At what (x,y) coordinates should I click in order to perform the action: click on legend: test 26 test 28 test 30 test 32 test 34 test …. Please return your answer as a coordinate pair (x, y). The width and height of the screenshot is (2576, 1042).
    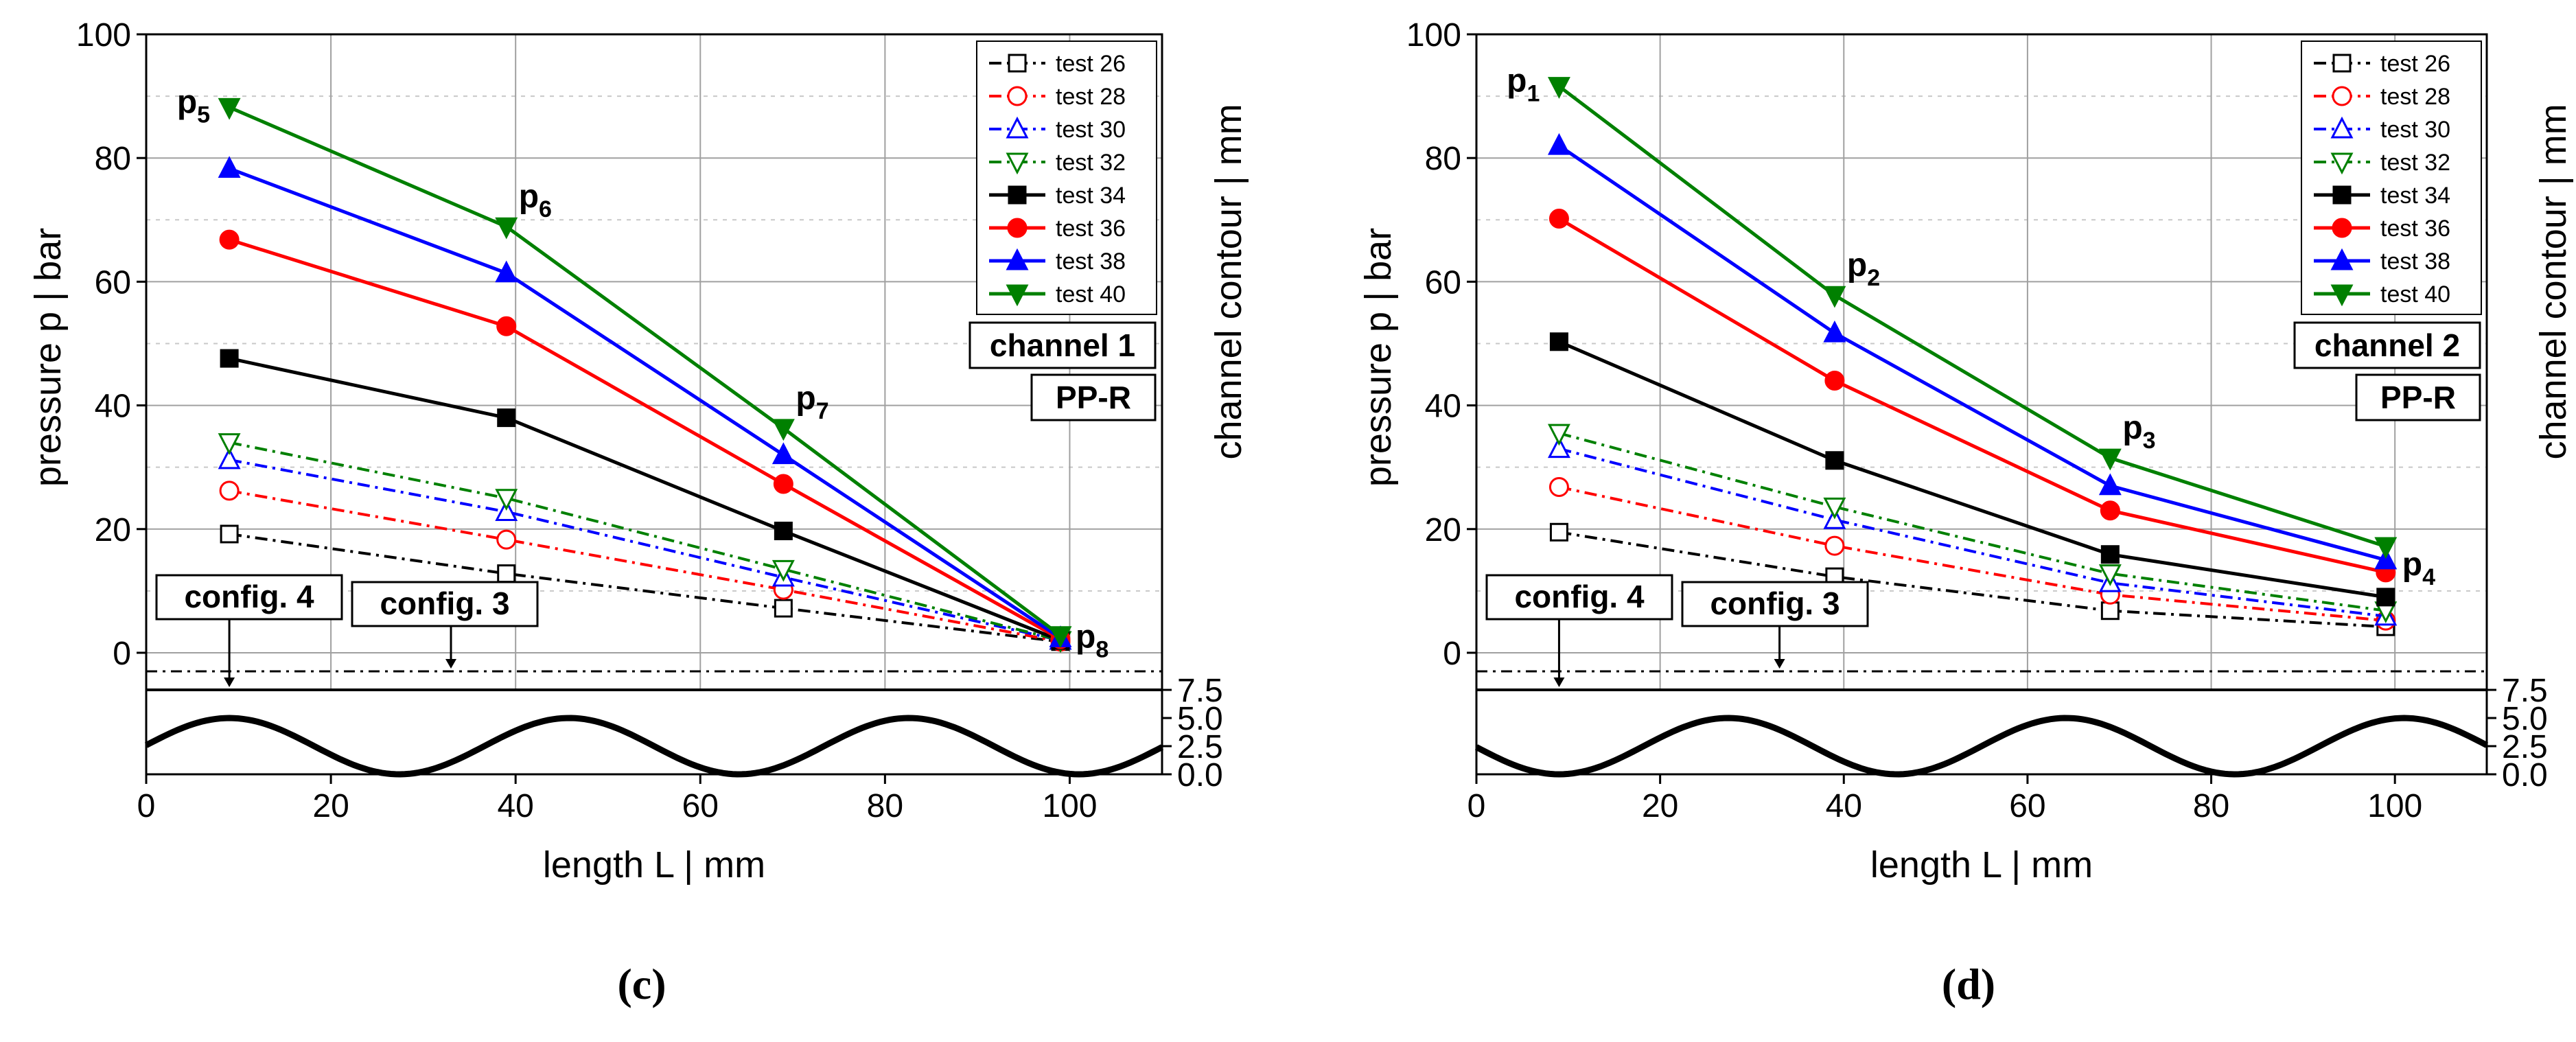
    Looking at the image, I should click on (2391, 177).